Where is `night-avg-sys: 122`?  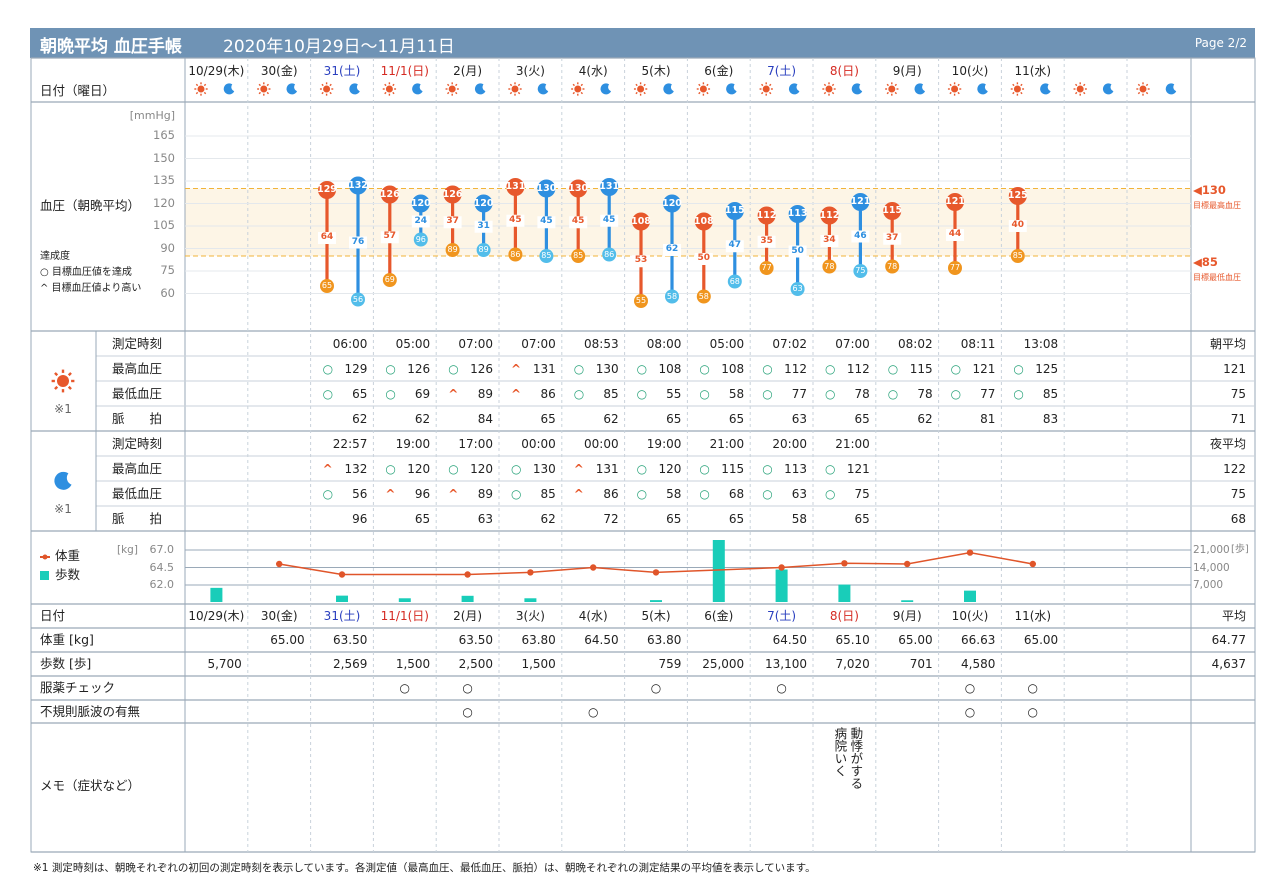 night-avg-sys: 122 is located at coordinates (1234, 469).